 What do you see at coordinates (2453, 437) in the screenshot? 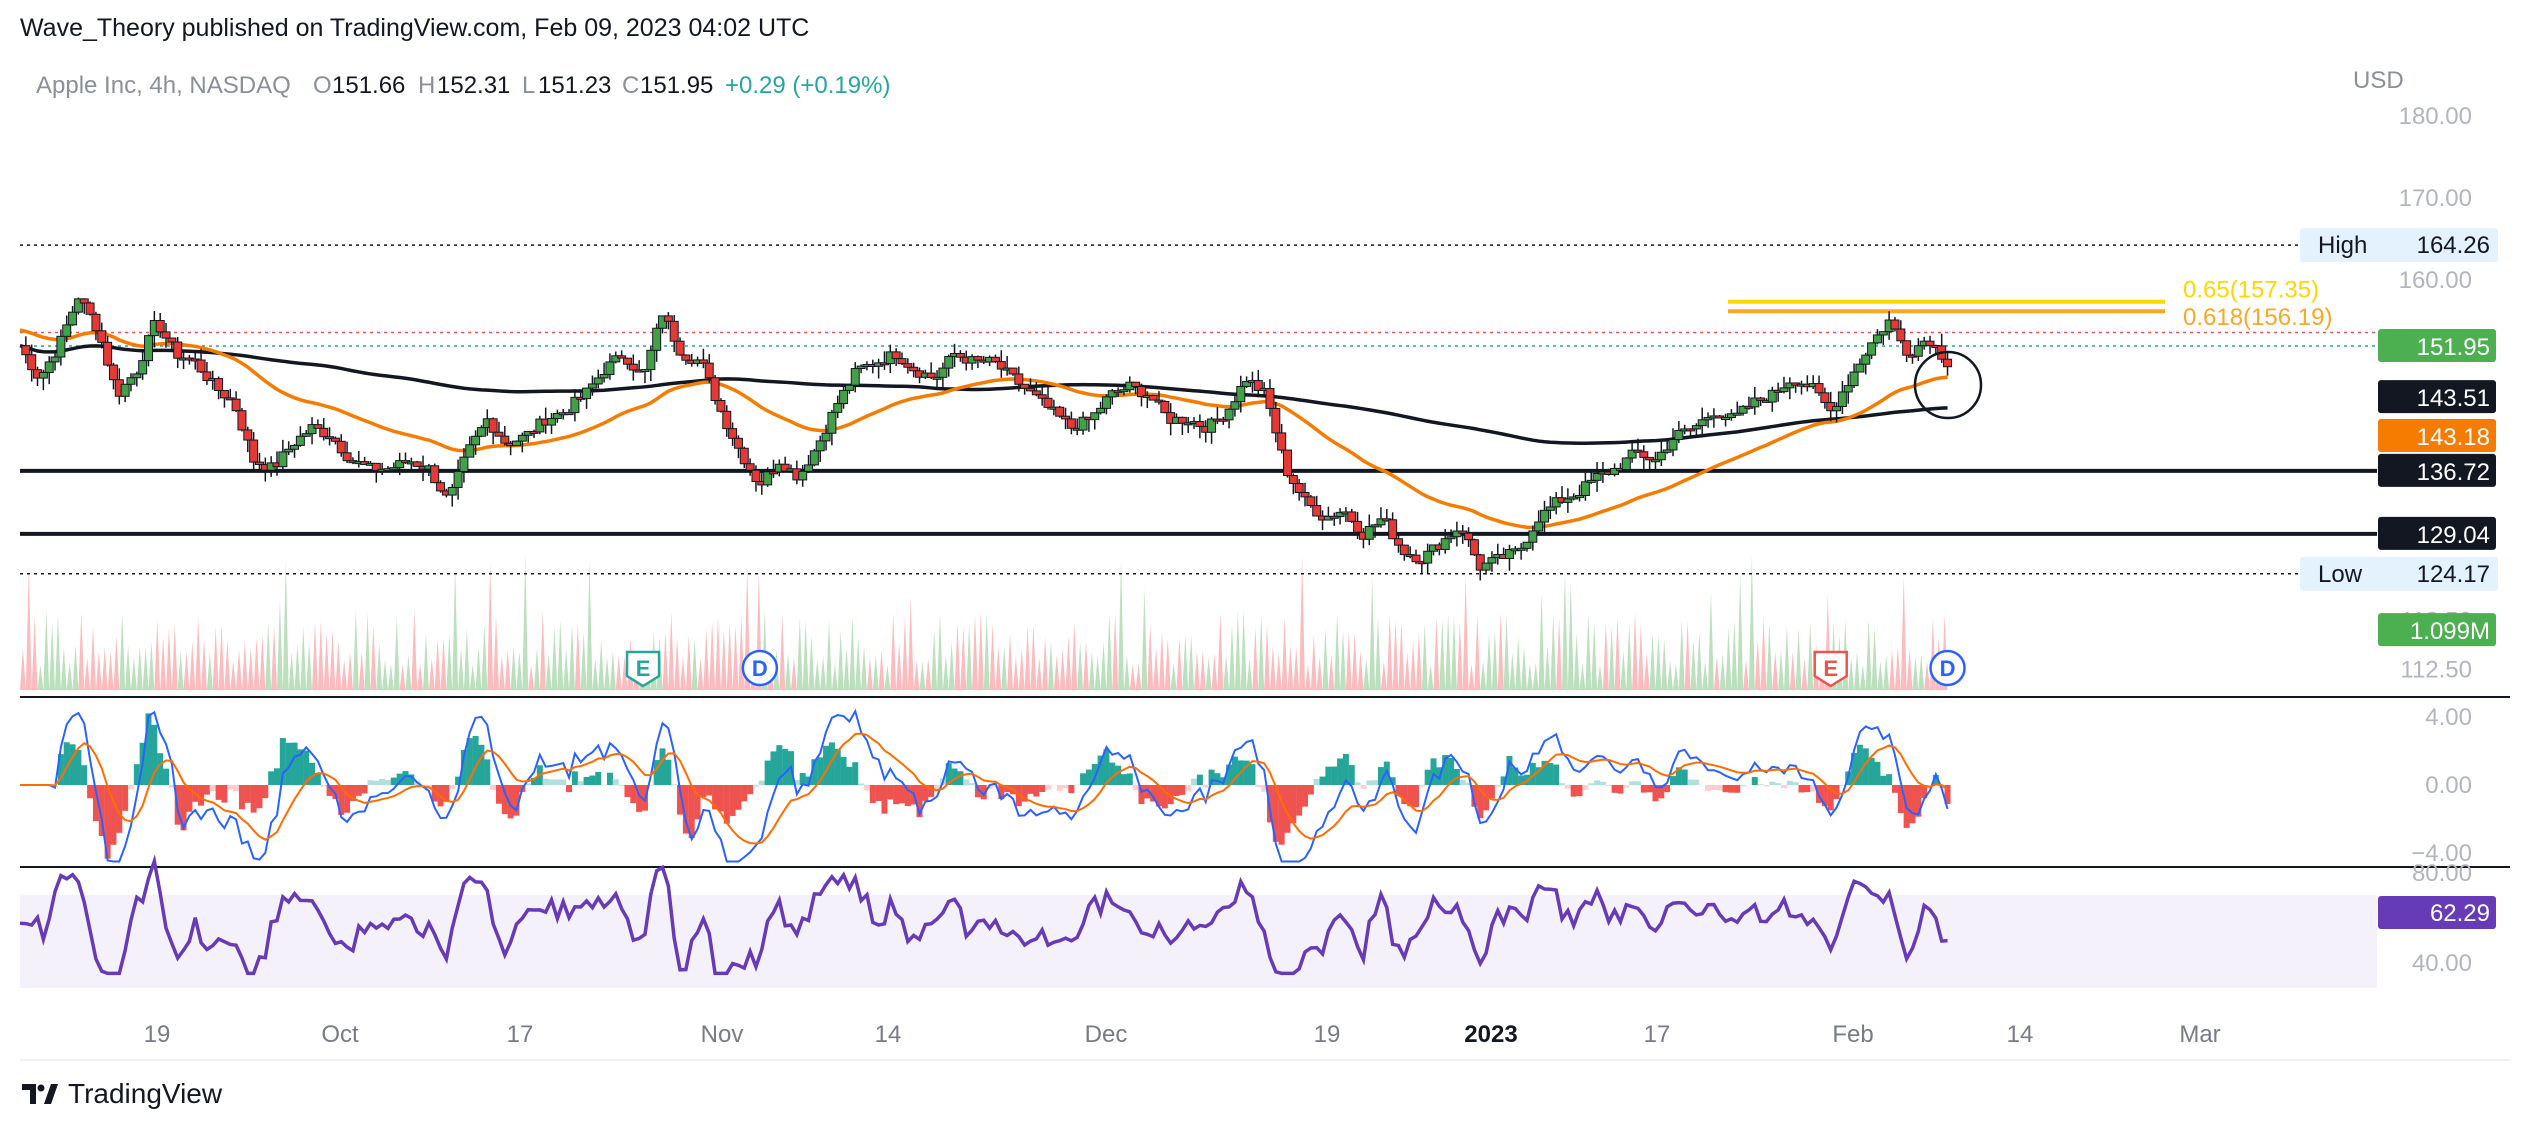
I see `price-badge-label: 143.18` at bounding box center [2453, 437].